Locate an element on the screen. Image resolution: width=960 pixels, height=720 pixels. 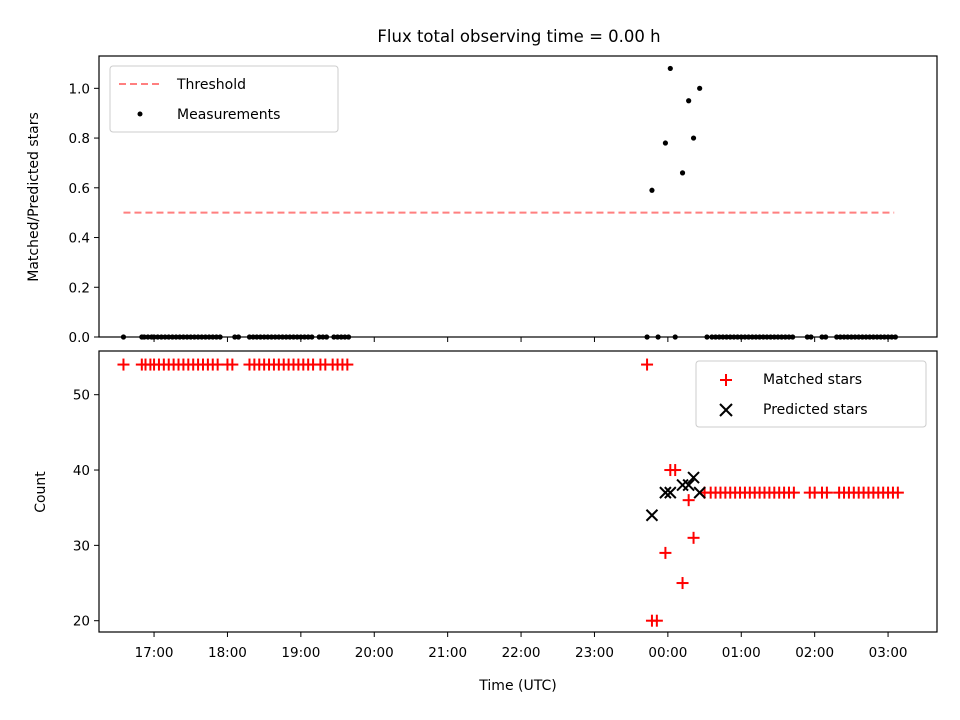
flux-legend: Threshold Measurements is located at coordinates (224, 99).